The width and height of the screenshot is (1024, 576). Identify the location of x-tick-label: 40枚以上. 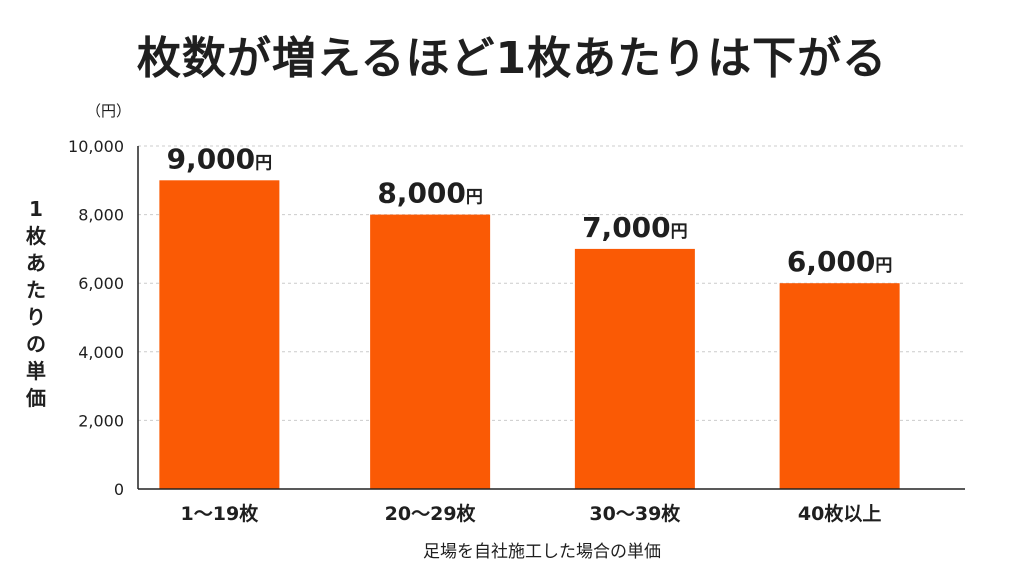
(839, 513).